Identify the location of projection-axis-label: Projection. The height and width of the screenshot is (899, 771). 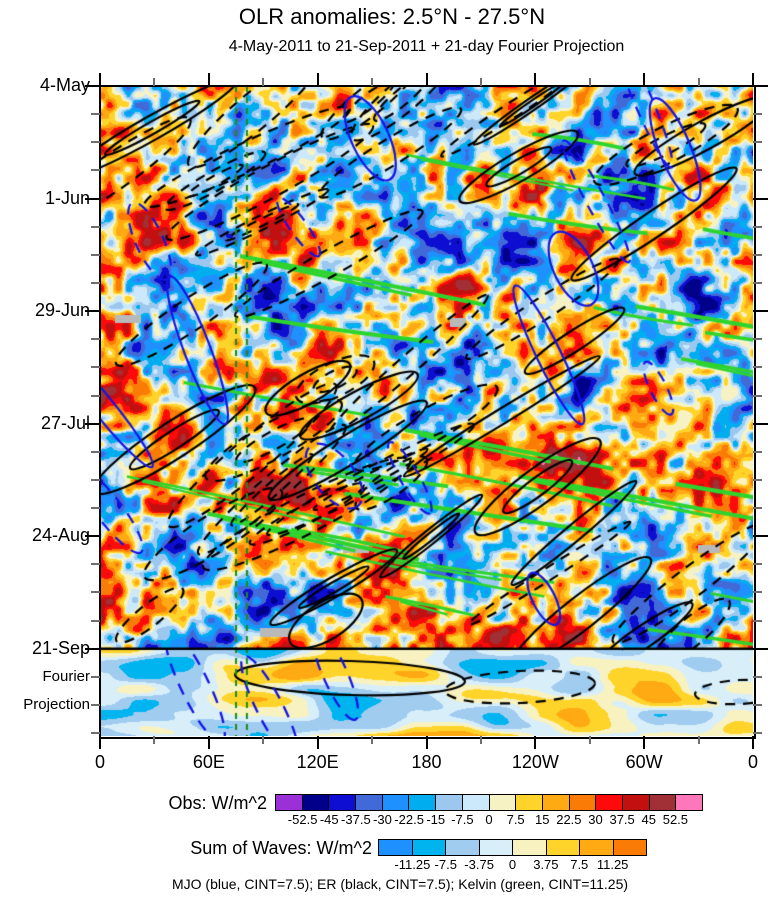
(56, 705).